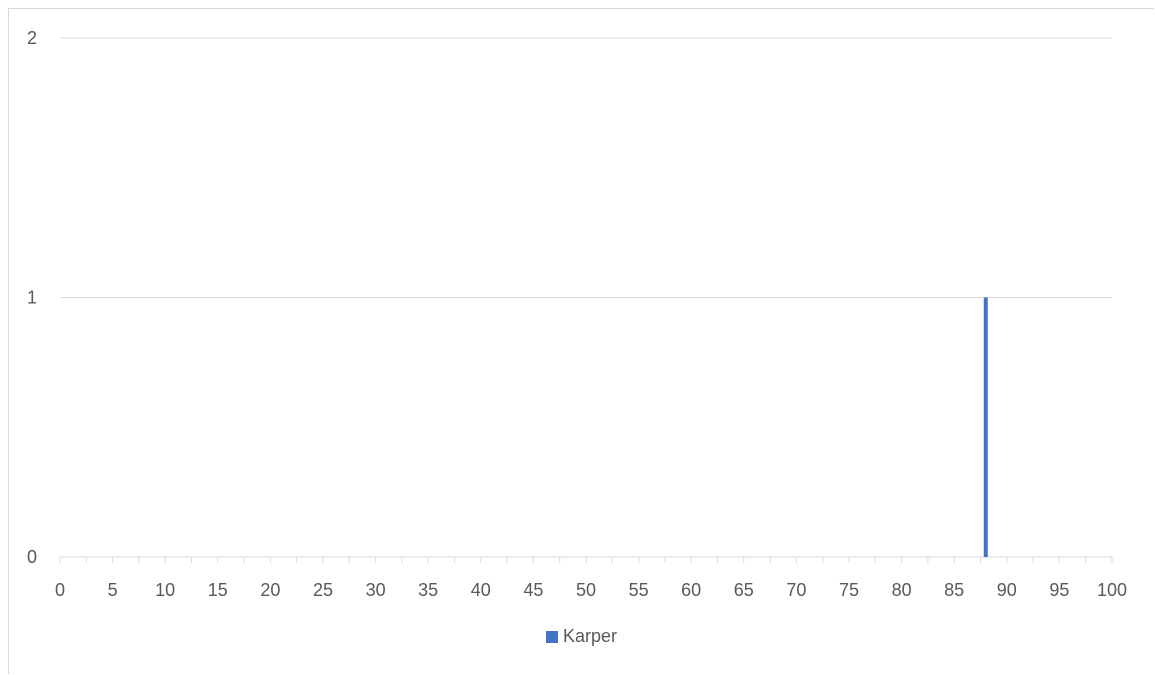 The width and height of the screenshot is (1155, 675). Describe the element at coordinates (376, 590) in the screenshot. I see `x-tick-label: 30` at that location.